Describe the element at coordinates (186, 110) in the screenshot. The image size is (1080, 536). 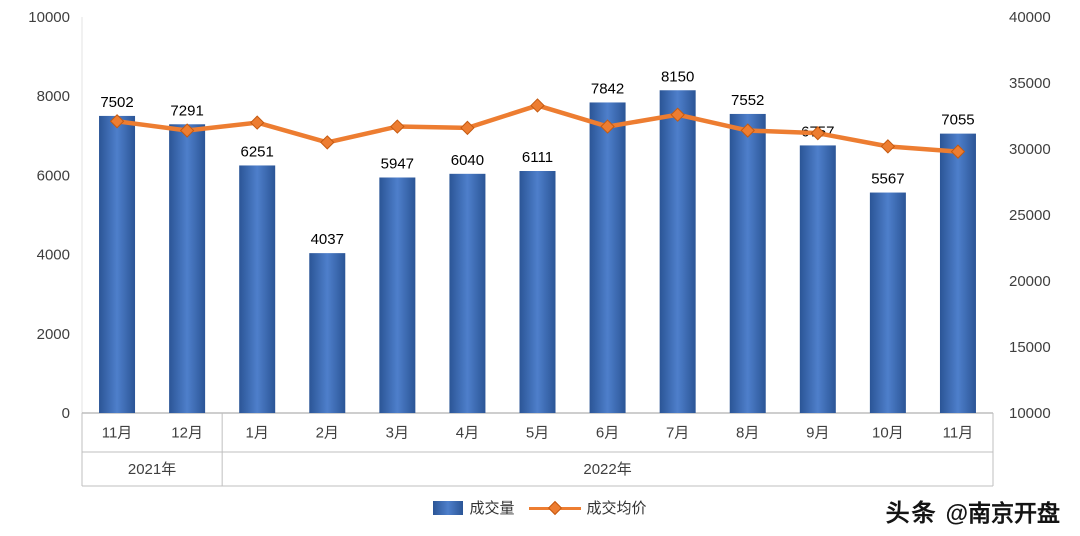
I see `bar-value-label: 7291` at that location.